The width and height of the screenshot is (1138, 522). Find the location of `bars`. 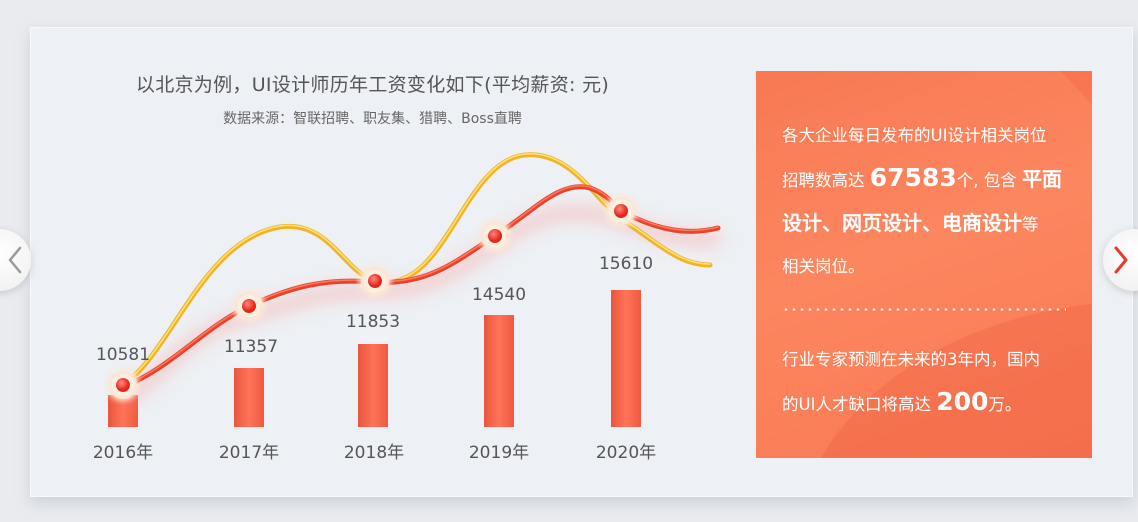

bars is located at coordinates (374, 358).